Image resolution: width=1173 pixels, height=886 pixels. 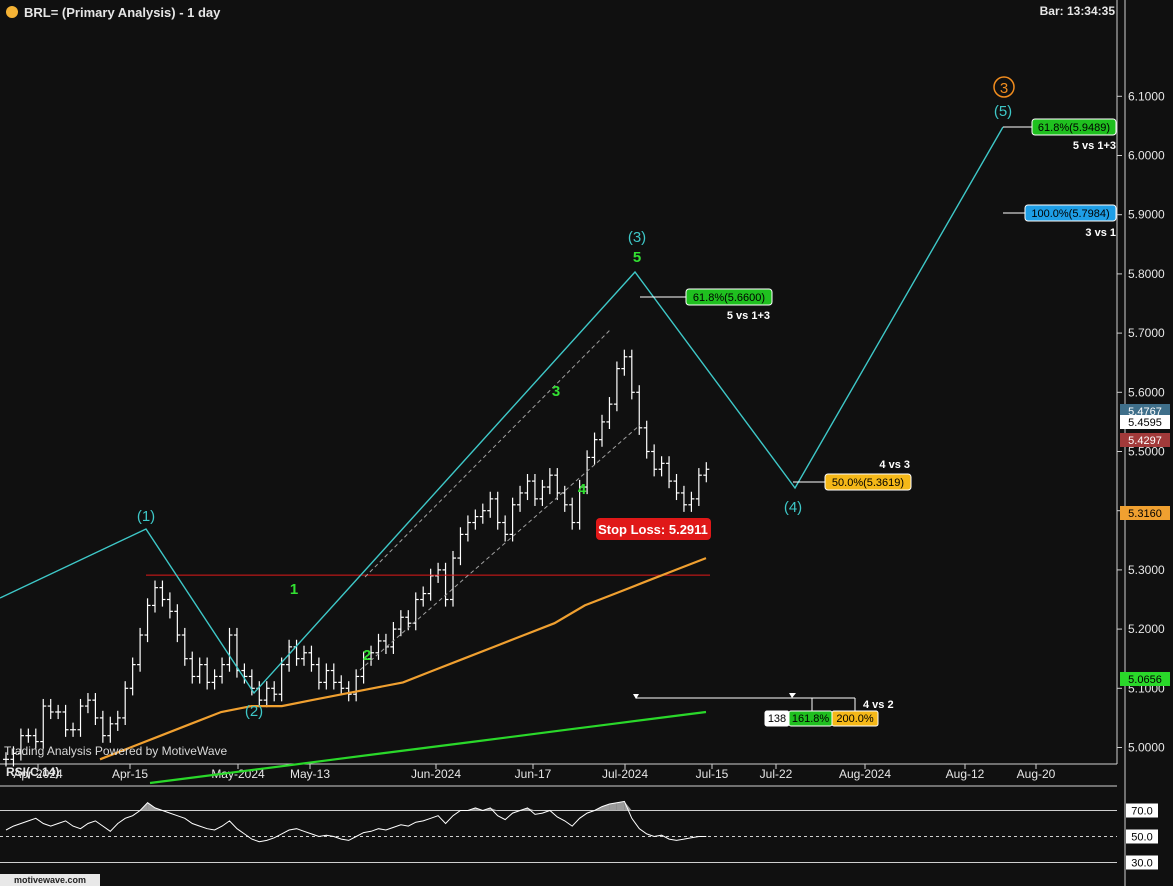 I want to click on rsi-level-text: 70.0, so click(x=1141, y=812).